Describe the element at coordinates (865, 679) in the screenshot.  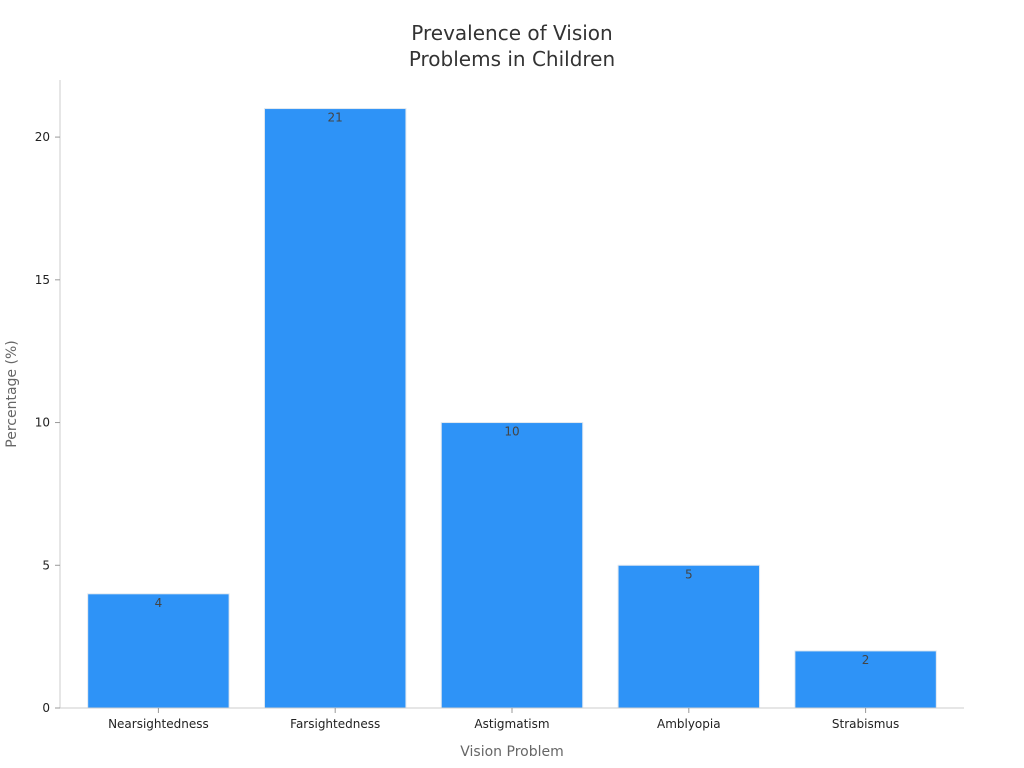
I see `bar-strabismus` at that location.